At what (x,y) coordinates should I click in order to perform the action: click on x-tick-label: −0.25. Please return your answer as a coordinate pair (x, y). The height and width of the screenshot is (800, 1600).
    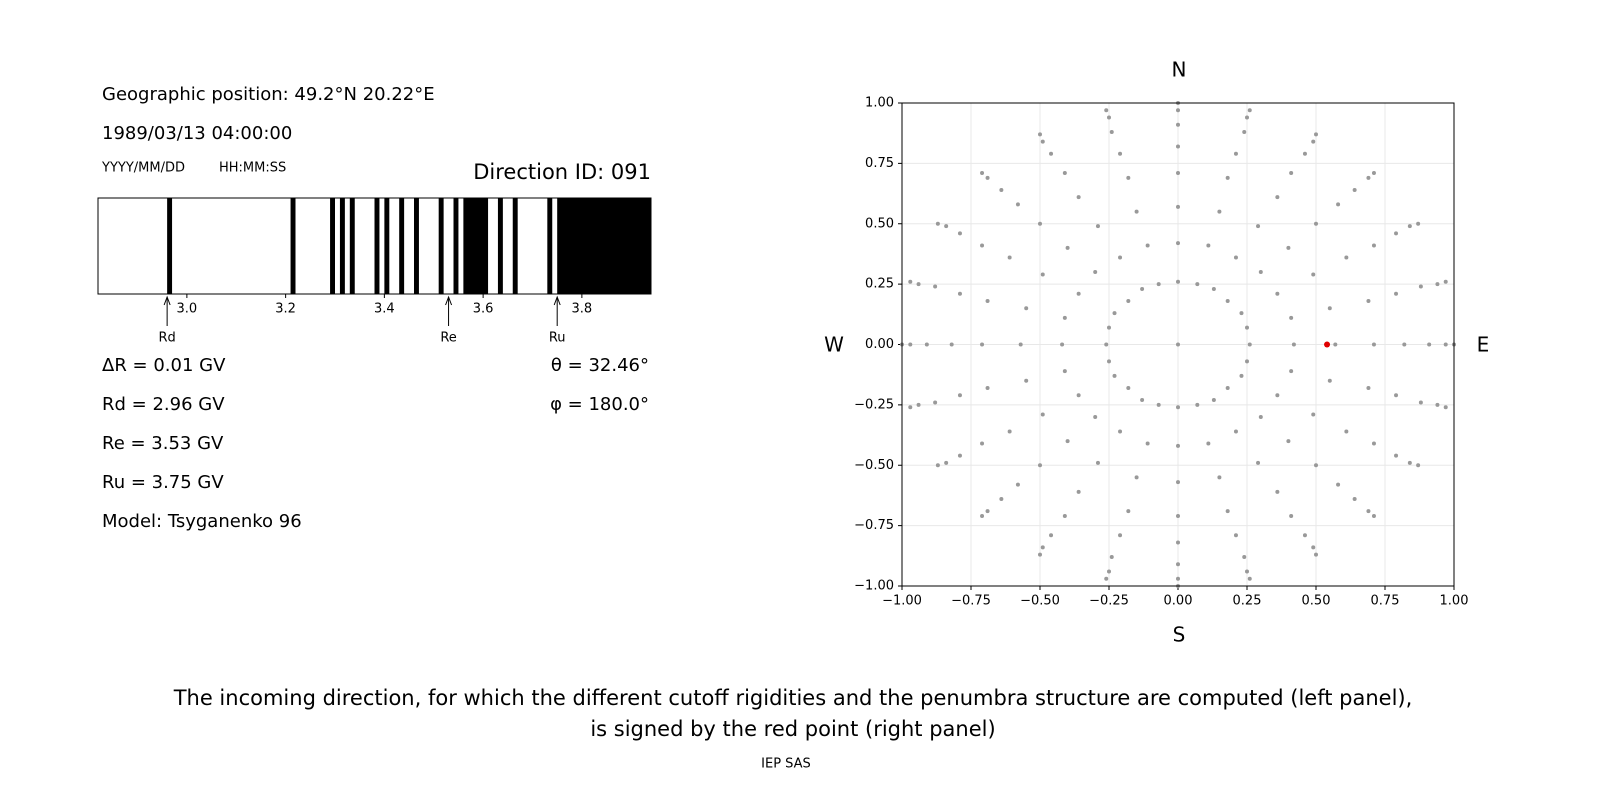
    Looking at the image, I should click on (1109, 601).